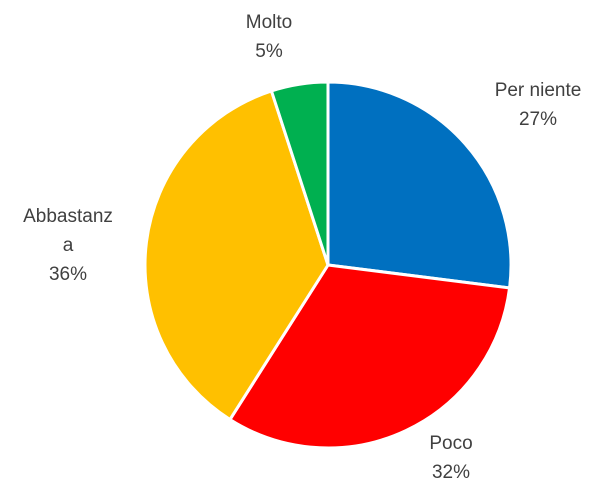 This screenshot has height=483, width=598. Describe the element at coordinates (269, 37) in the screenshot. I see `slice-label: Molto 5%` at that location.